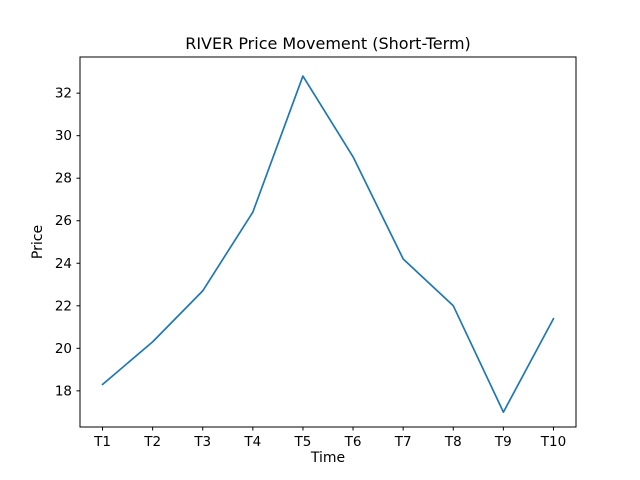 Image resolution: width=640 pixels, height=480 pixels. Describe the element at coordinates (67, 242) in the screenshot. I see `y-axis-ticks: 18 20 22 24 26 28 30 32` at that location.